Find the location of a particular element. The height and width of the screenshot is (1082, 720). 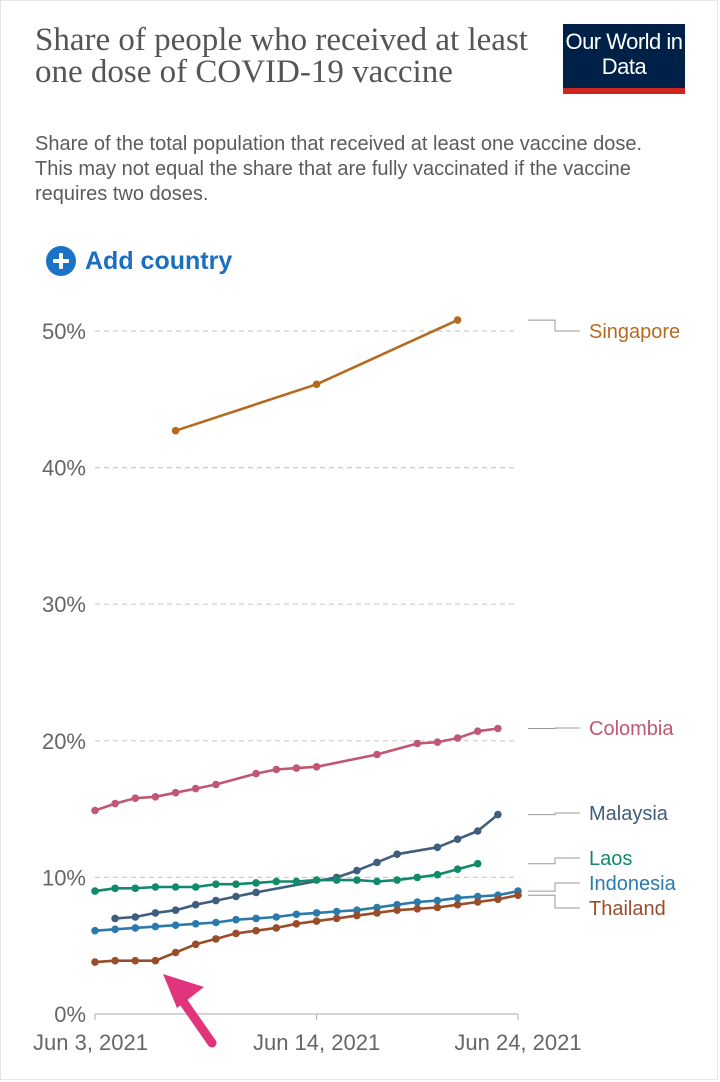

series-label-indonesia: Indonesia is located at coordinates (633, 884).